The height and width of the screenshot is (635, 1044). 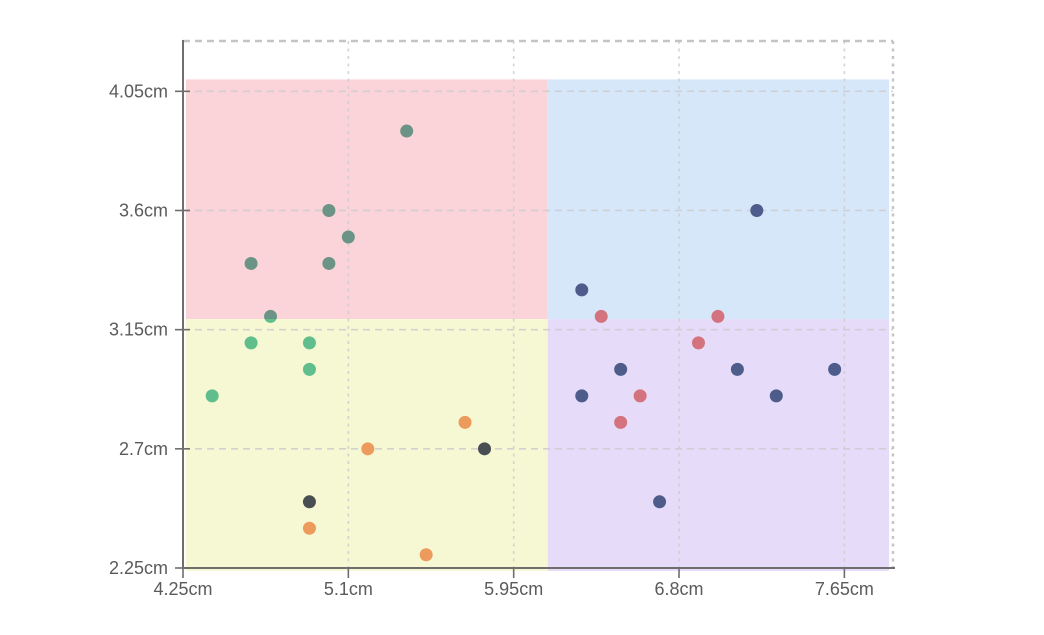 I want to click on y-tick-label: 3.15cm, so click(x=138, y=330).